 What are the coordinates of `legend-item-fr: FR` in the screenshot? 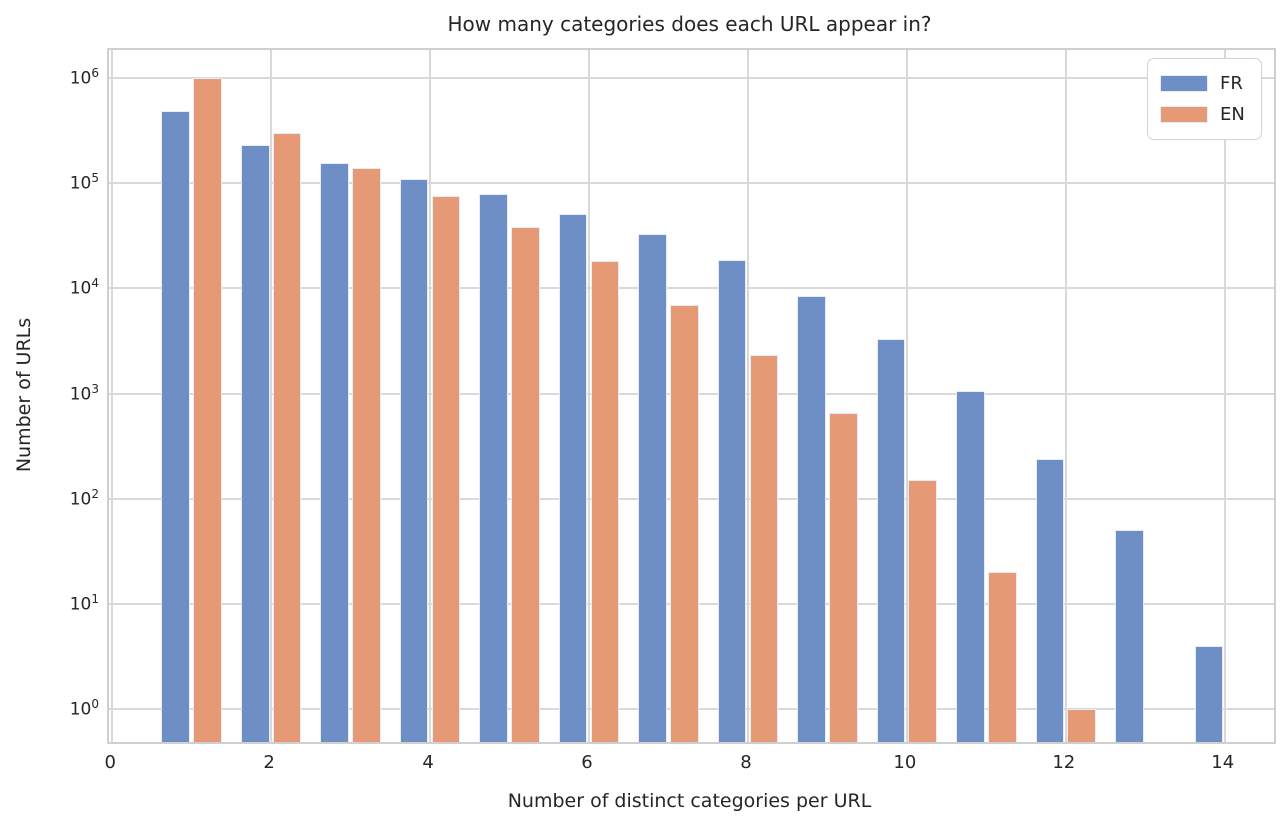 It's located at (1204, 83).